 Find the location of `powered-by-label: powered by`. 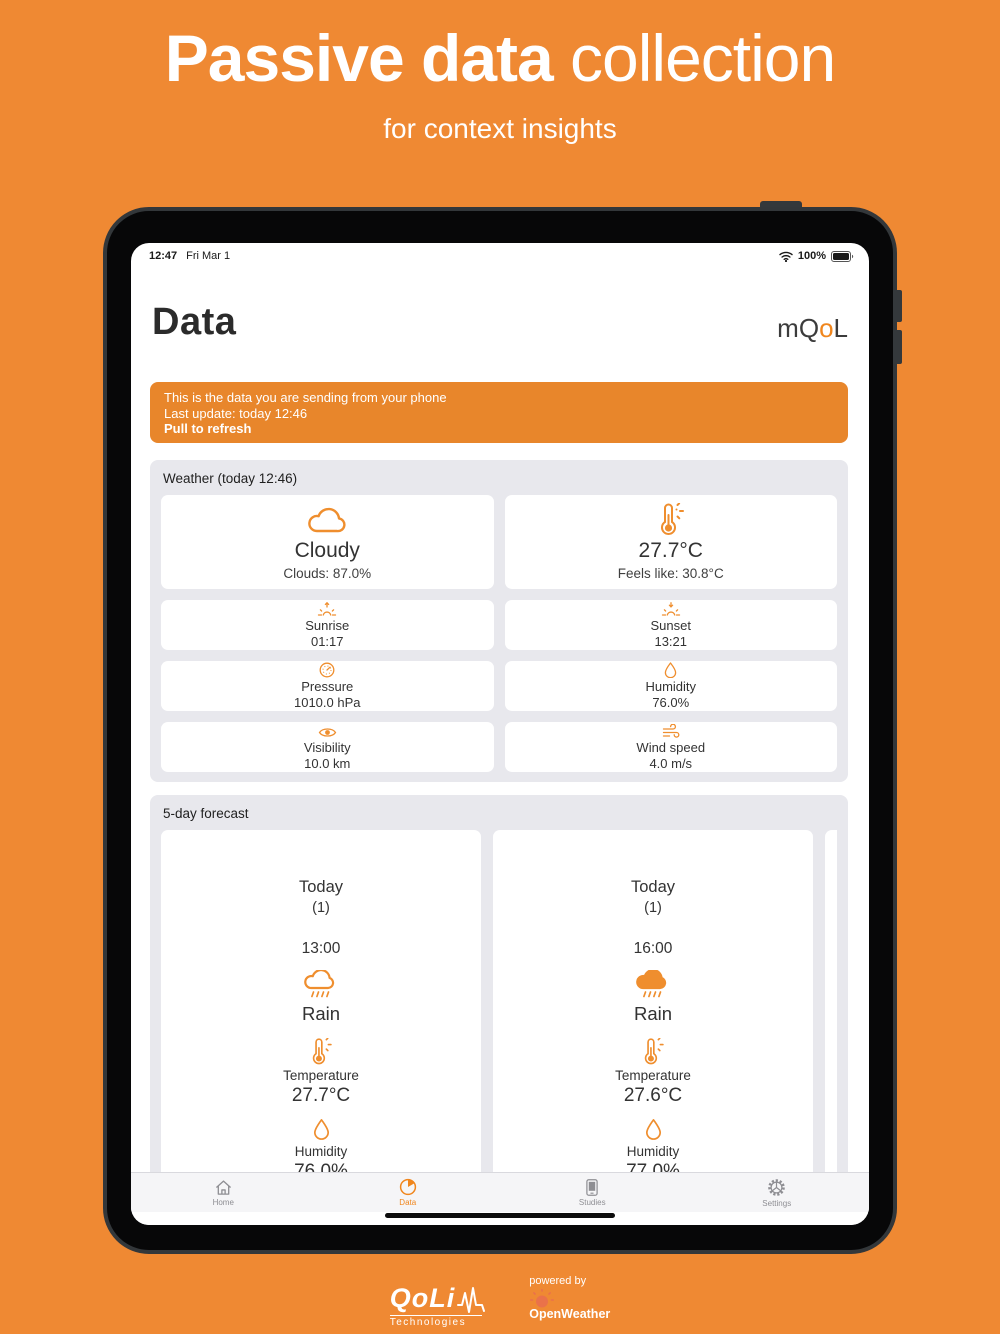

powered-by-label: powered by is located at coordinates (558, 1281).